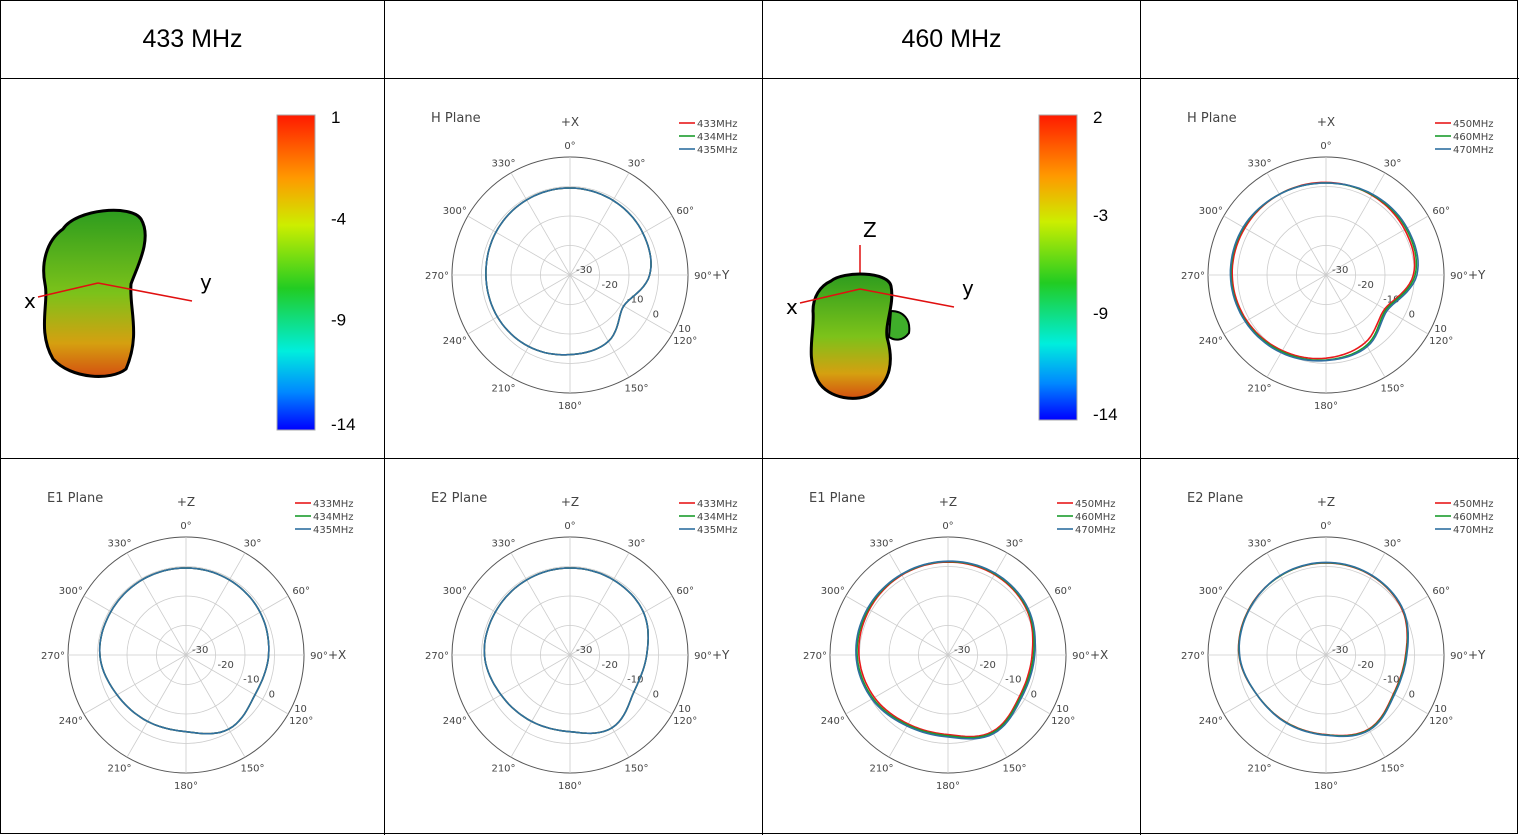  Describe the element at coordinates (459, 498) in the screenshot. I see `plot-title: E2 Plane` at that location.